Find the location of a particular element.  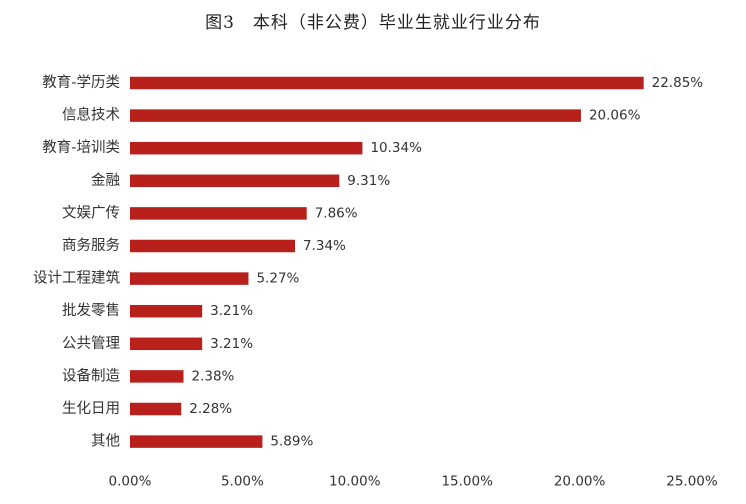

data-label: 5.89% is located at coordinates (291, 442).